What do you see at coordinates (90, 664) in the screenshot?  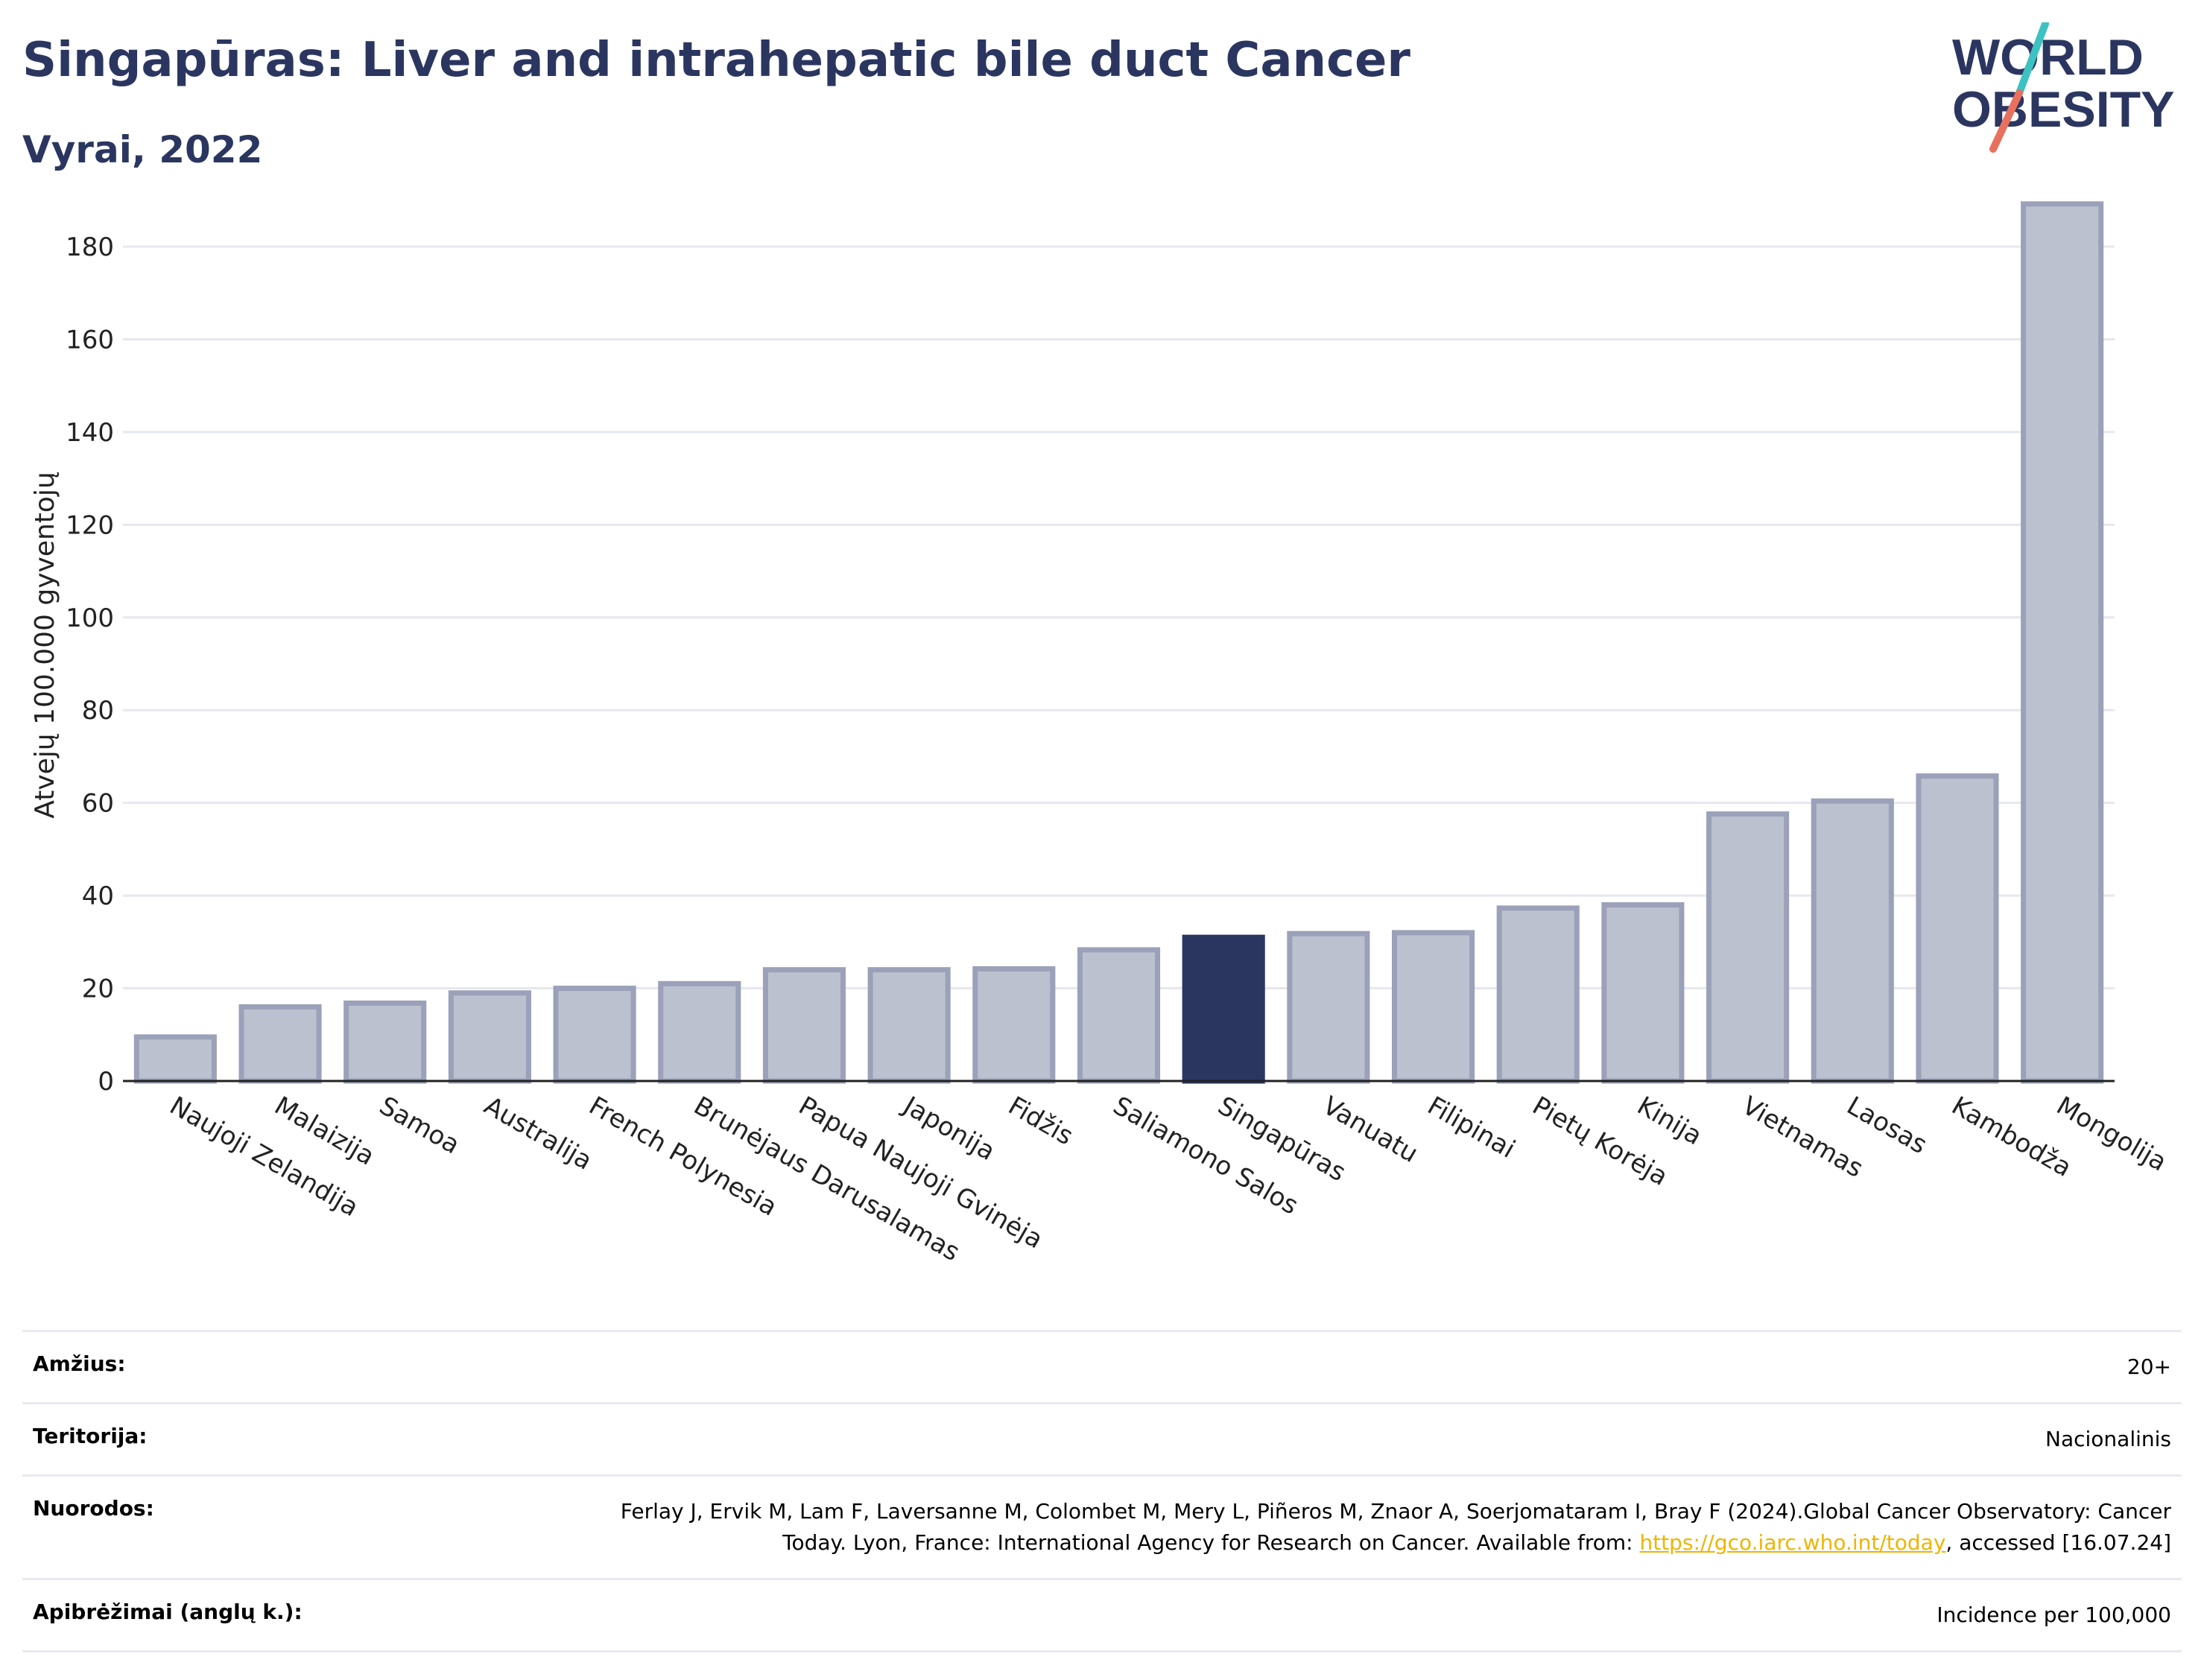 I see `y-axis-ticks: 0 20 40 60 80 100 120 140 160 180` at bounding box center [90, 664].